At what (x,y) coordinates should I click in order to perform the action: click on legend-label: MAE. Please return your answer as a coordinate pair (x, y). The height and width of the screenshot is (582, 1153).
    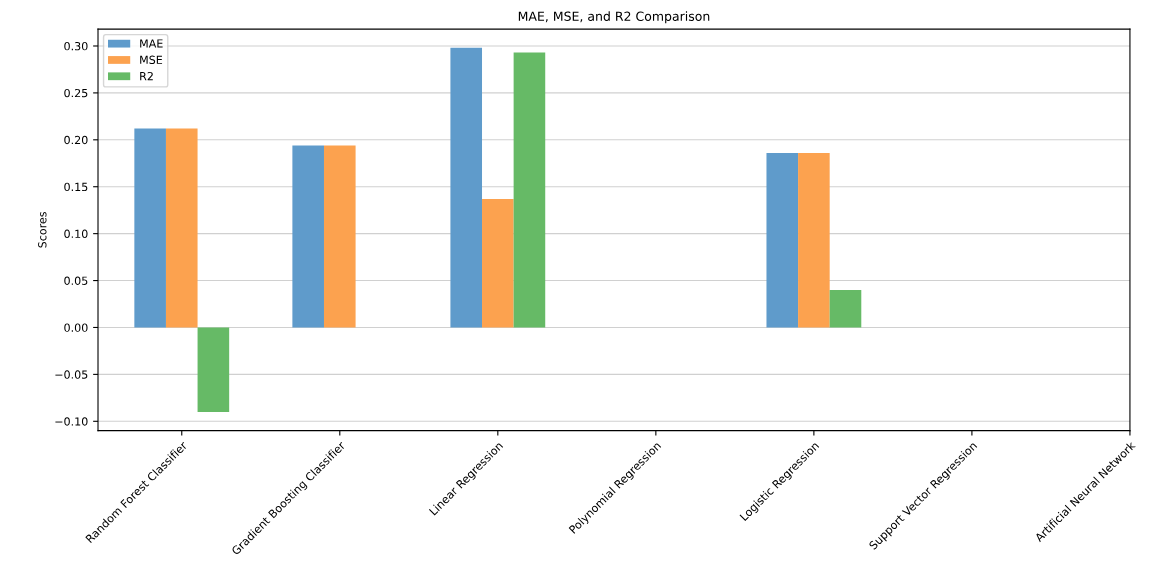
    Looking at the image, I should click on (151, 43).